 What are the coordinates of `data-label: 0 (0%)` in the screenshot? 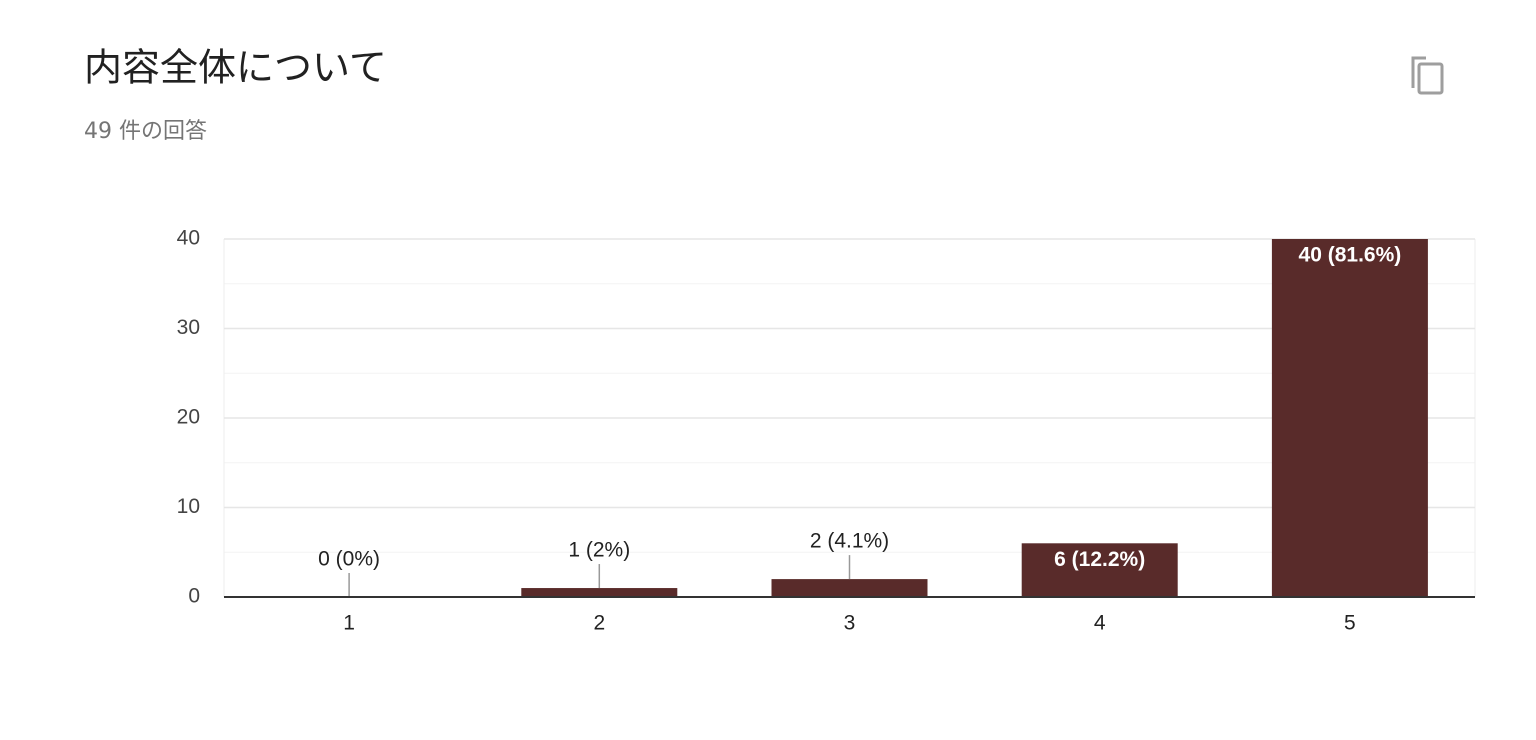 It's located at (349, 559).